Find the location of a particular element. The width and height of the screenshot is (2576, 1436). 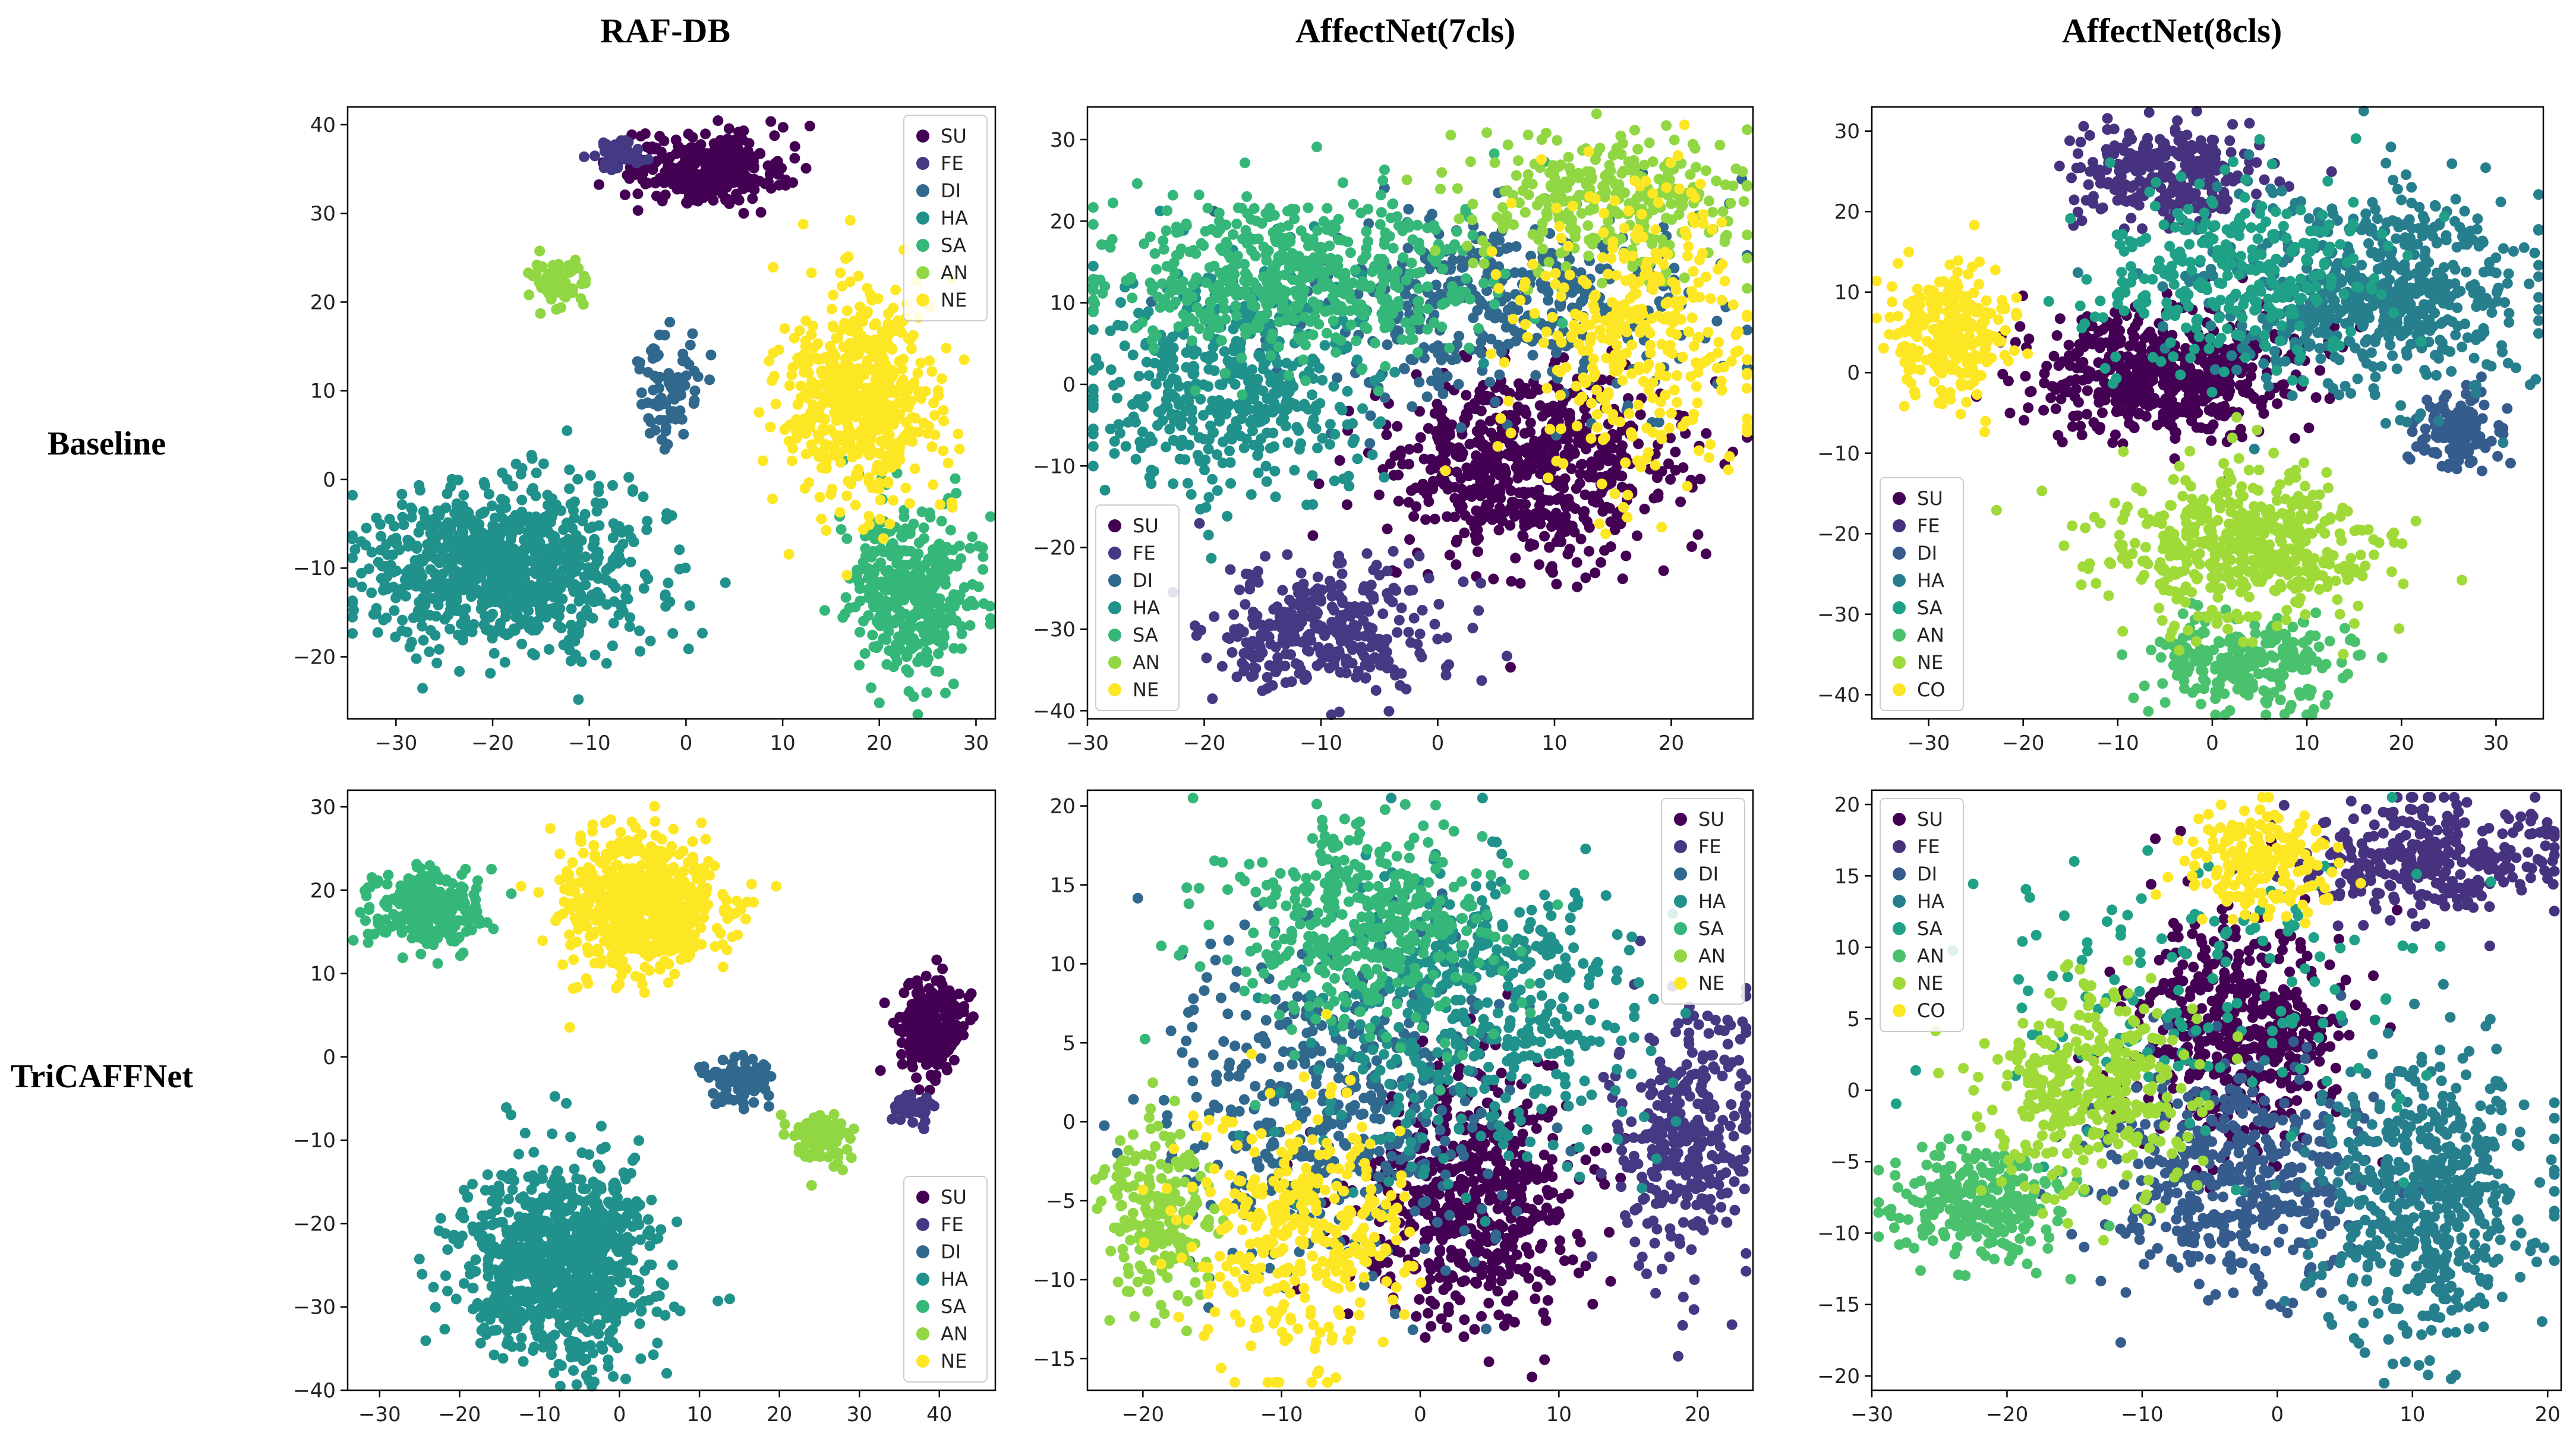

cluster-di is located at coordinates (674, 386).